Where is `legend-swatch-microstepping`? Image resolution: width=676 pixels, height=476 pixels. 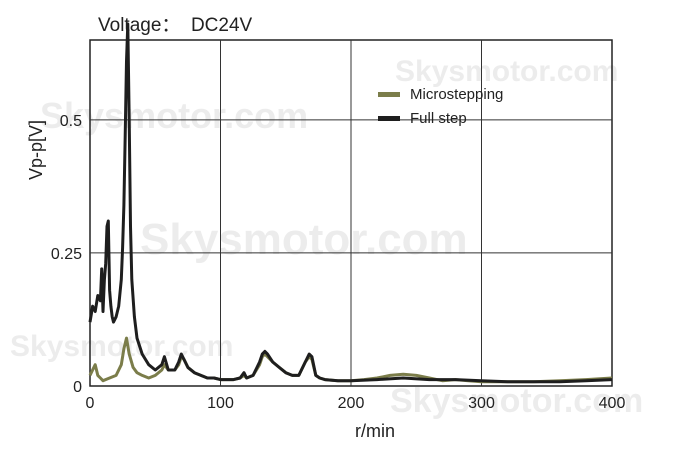
legend-swatch-microstepping is located at coordinates (389, 94).